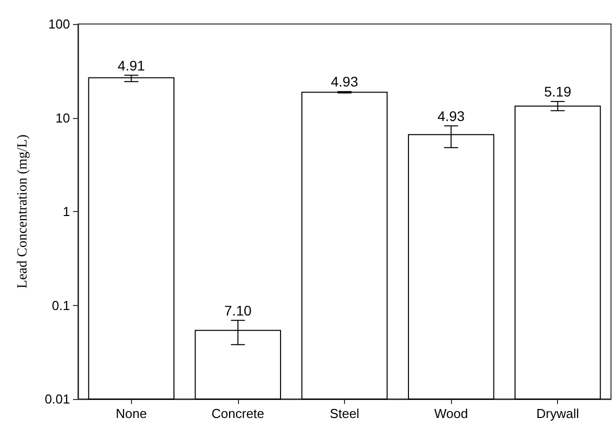 Image resolution: width=615 pixels, height=429 pixels. Describe the element at coordinates (132, 65) in the screenshot. I see `annotation: 4.91` at that location.